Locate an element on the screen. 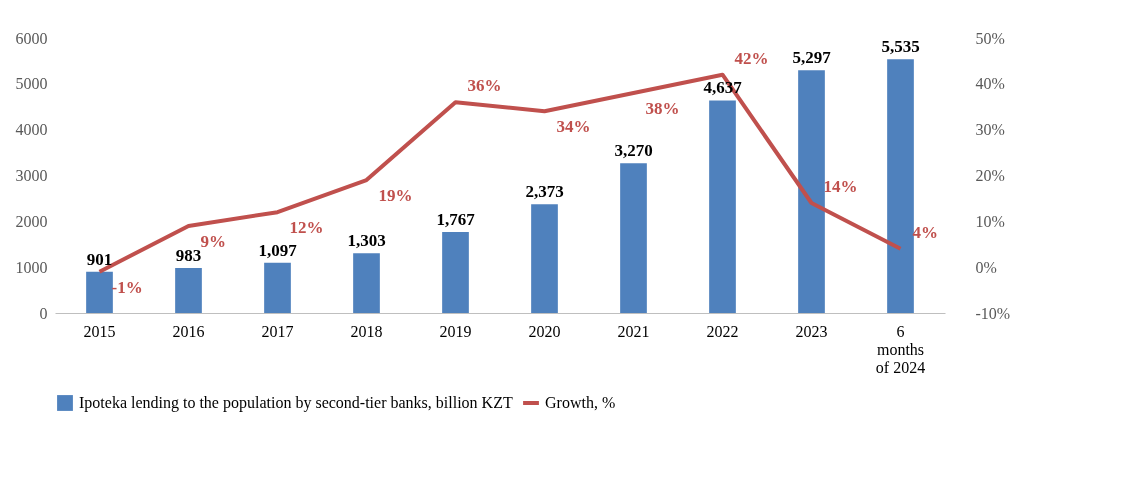 The image size is (1130, 504). y2-tick-label: 20% is located at coordinates (990, 175).